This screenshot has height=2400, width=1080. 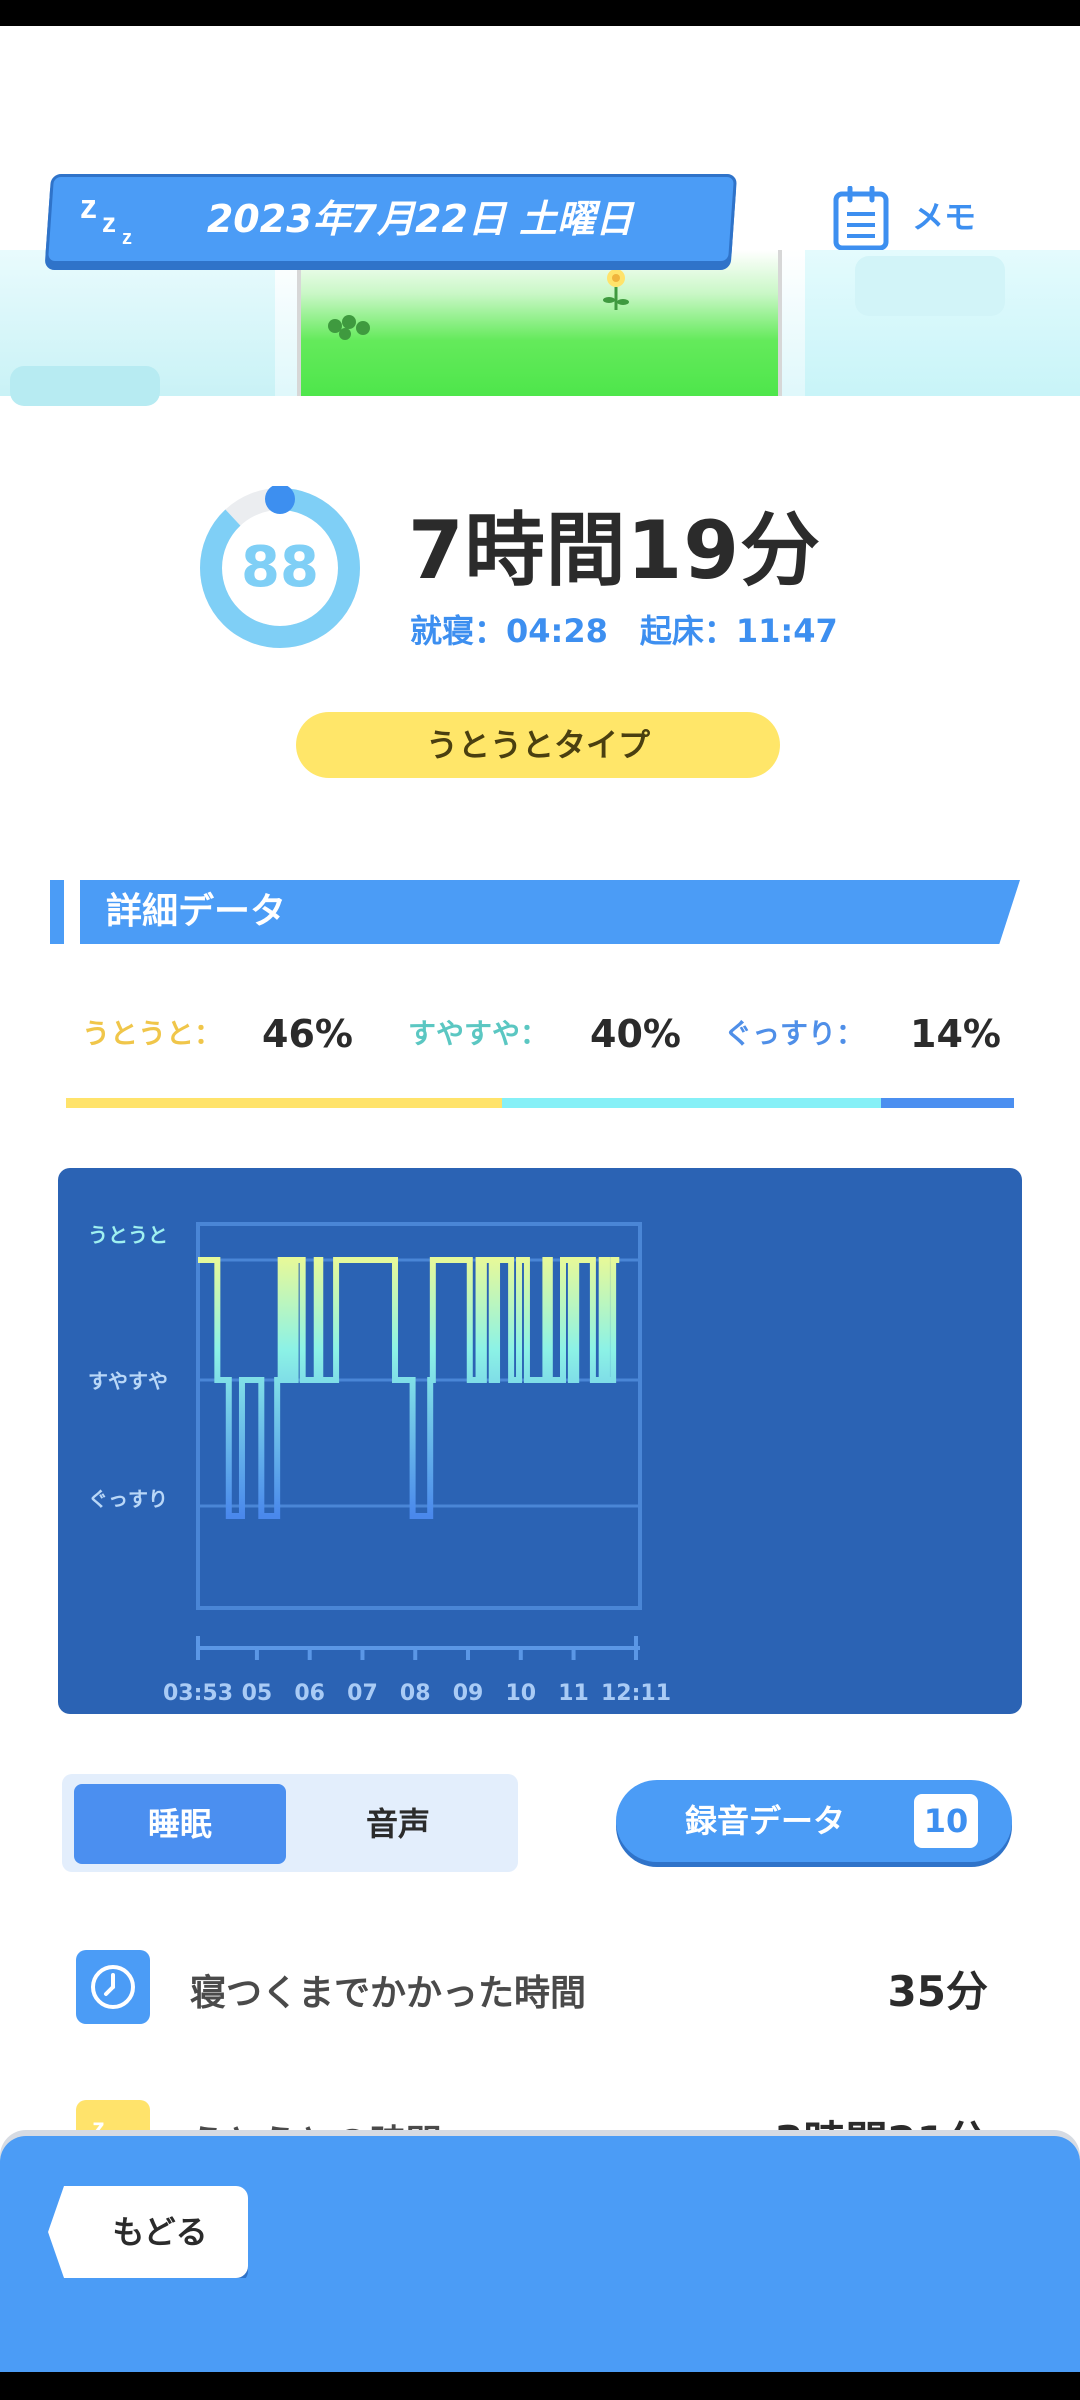 I want to click on score-ring, so click(x=280, y=567).